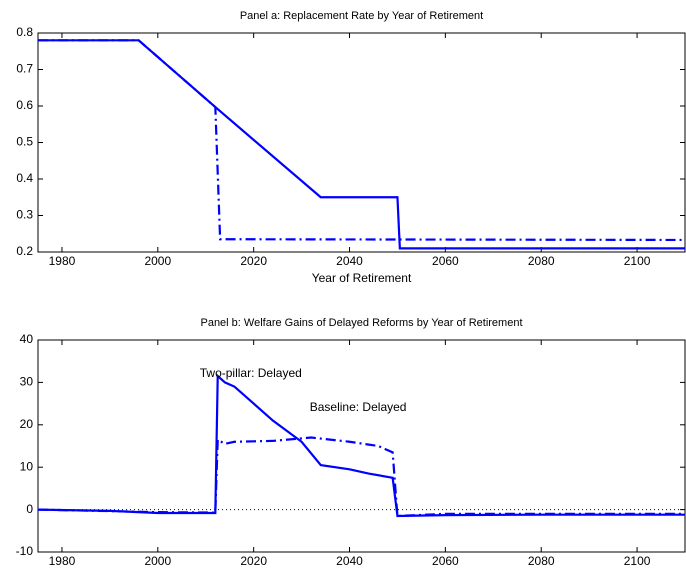 This screenshot has height=569, width=686. I want to click on y-tick-label: 0.3, so click(24, 215).